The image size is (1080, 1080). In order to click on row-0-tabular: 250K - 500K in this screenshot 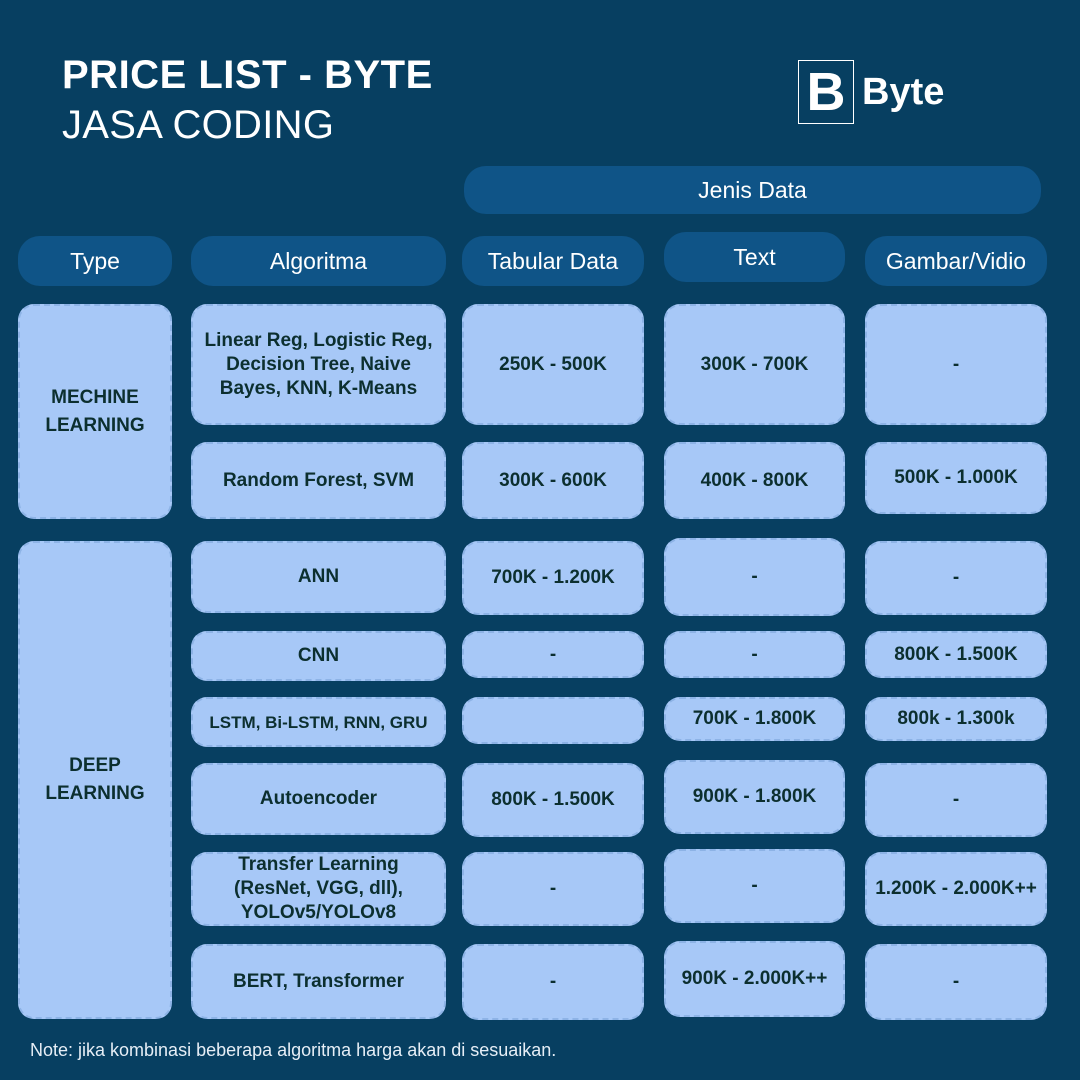, I will do `click(553, 364)`.